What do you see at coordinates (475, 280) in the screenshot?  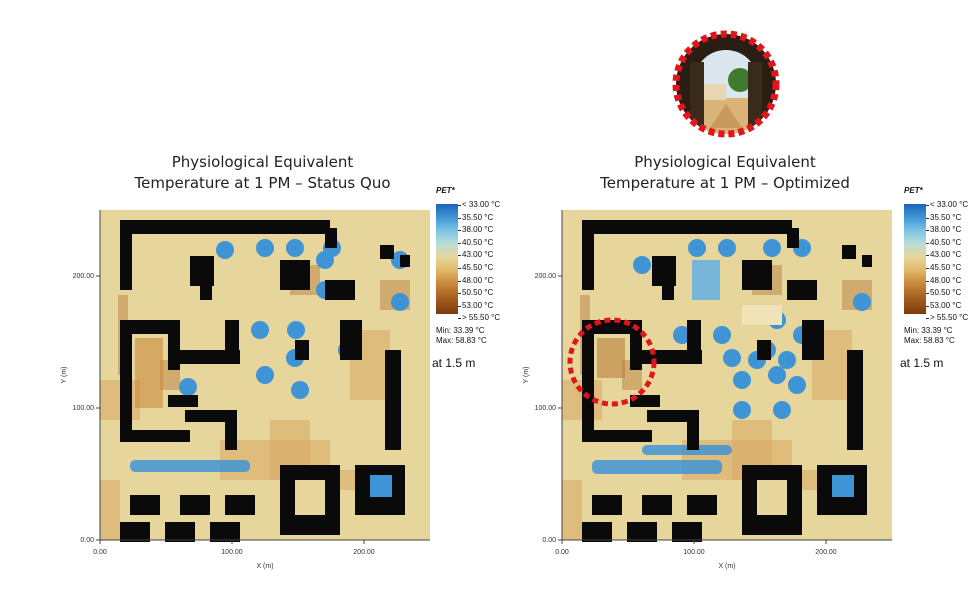 I see `legend-tick-label: 48.00 °C` at bounding box center [475, 280].